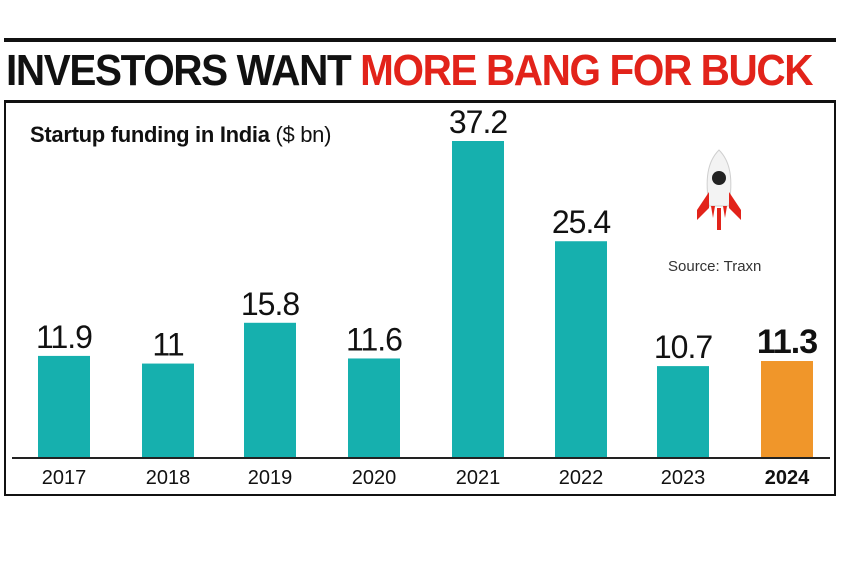 Image resolution: width=850 pixels, height=565 pixels. What do you see at coordinates (787, 409) in the screenshot?
I see `bar-2024` at bounding box center [787, 409].